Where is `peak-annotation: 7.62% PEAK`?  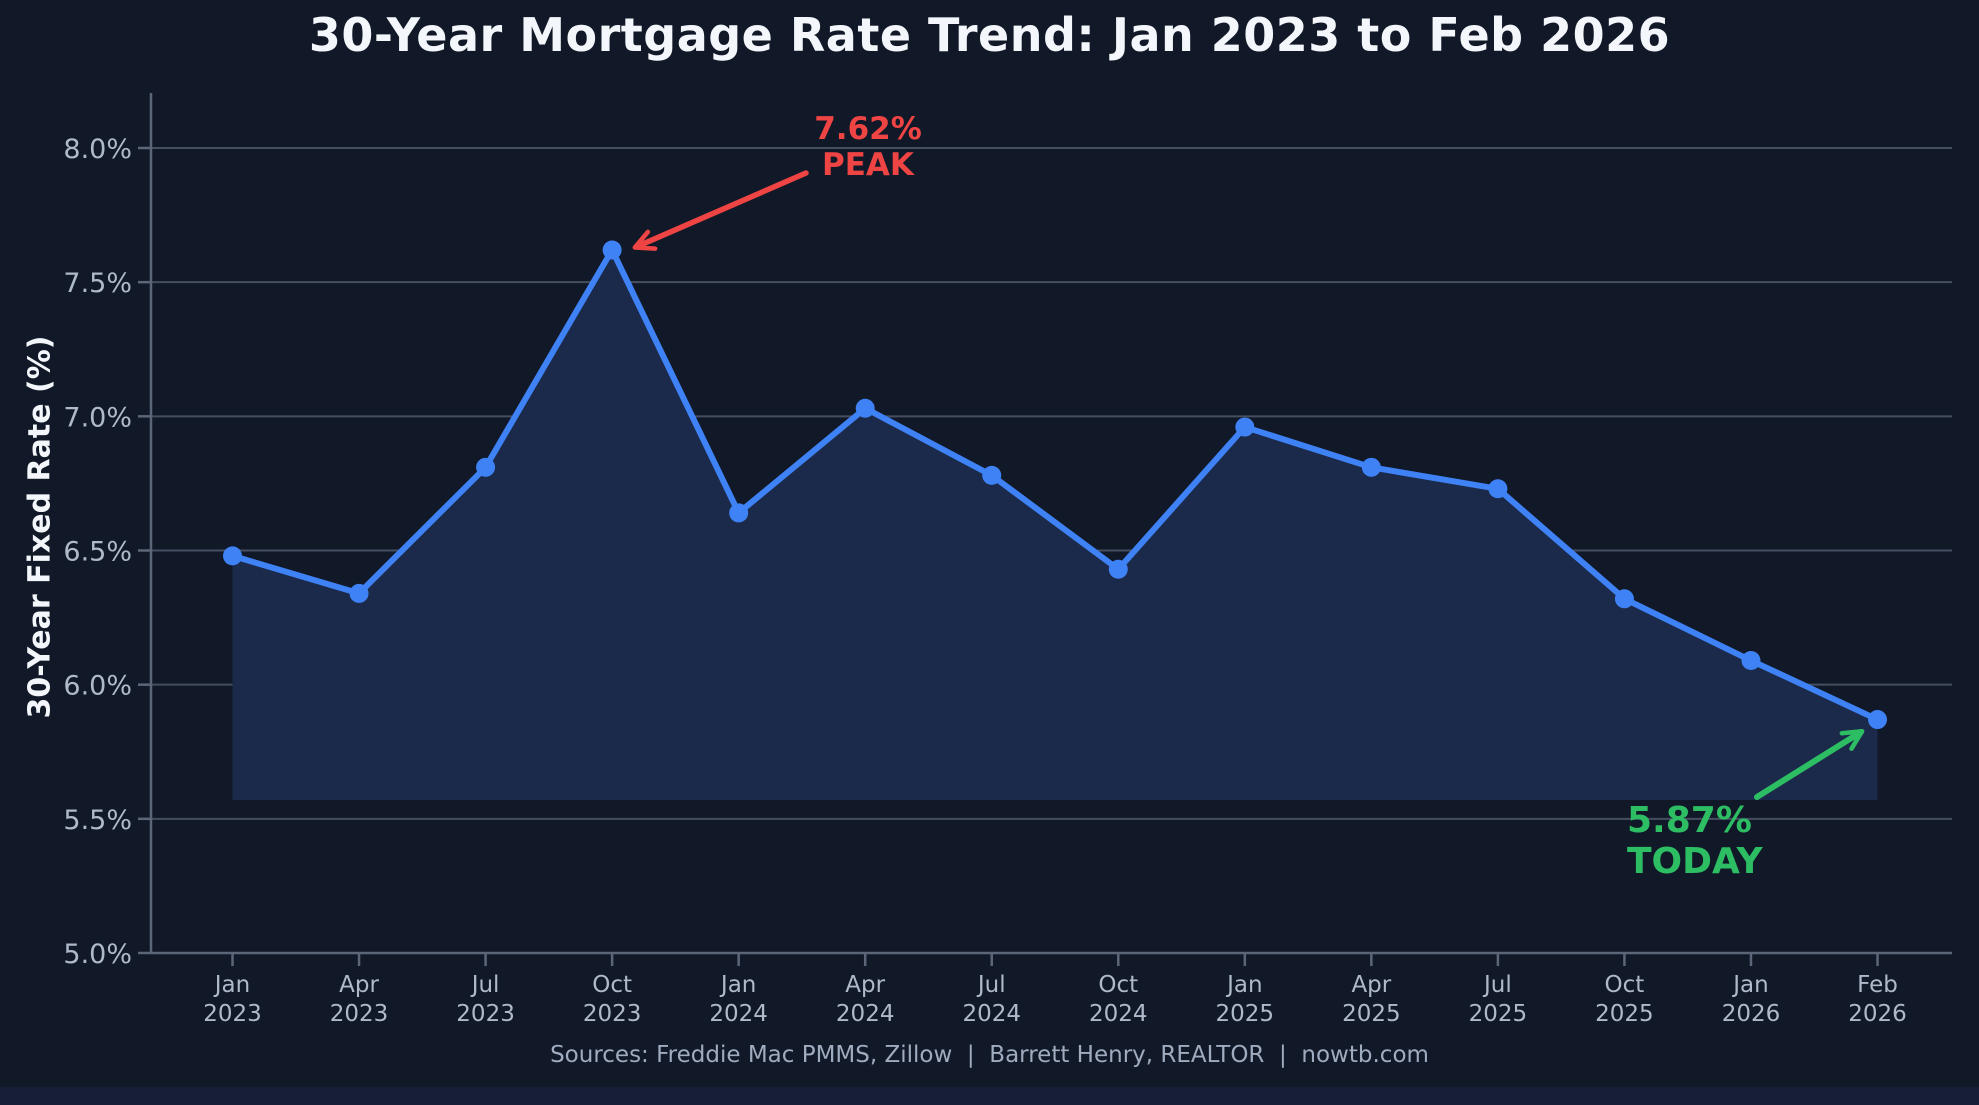 peak-annotation: 7.62% PEAK is located at coordinates (868, 147).